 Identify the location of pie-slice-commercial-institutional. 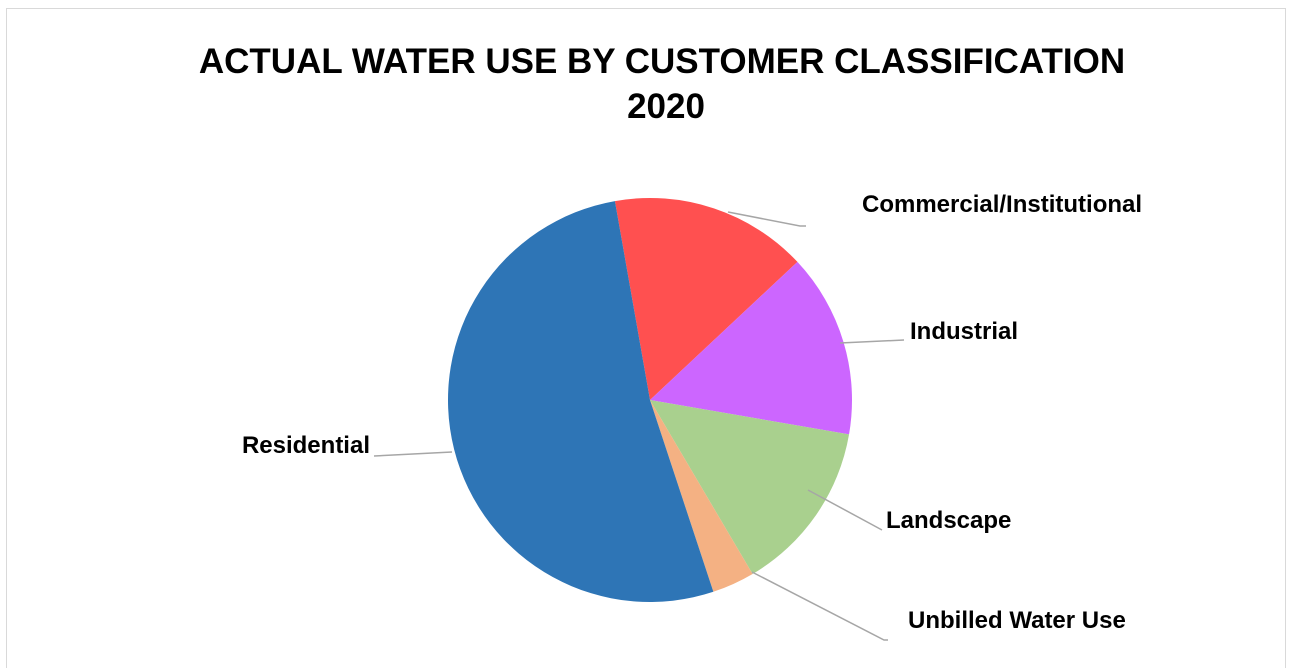
(706, 299).